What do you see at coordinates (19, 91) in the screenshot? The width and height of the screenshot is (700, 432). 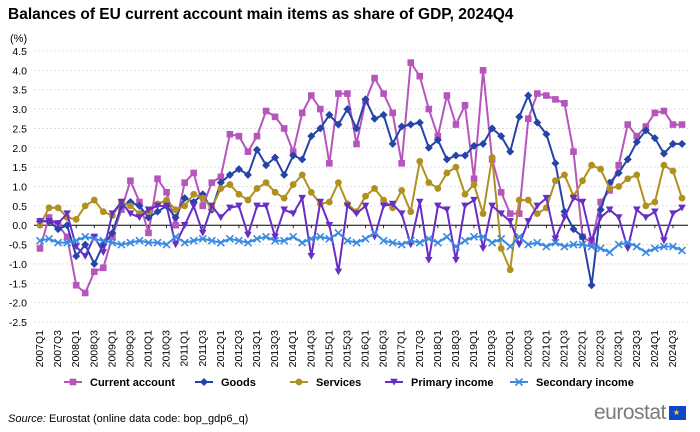 I see `y-tick-label: 3.5` at bounding box center [19, 91].